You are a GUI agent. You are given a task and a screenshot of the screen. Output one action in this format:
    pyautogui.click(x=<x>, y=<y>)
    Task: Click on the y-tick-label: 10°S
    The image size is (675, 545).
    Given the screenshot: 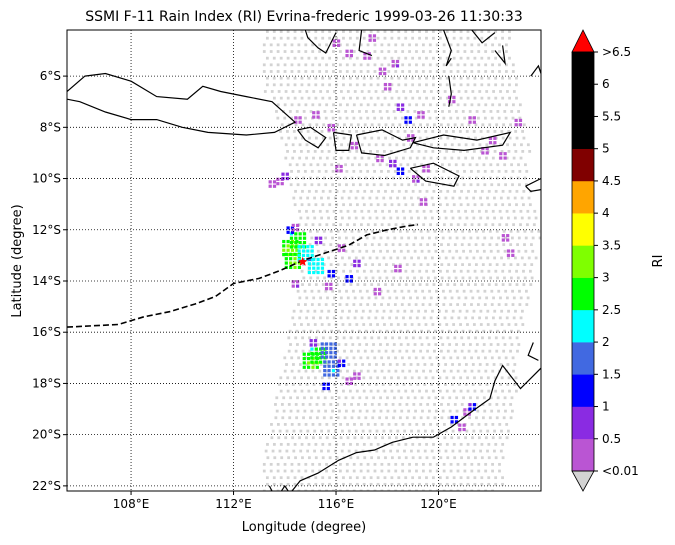 What is the action you would take?
    pyautogui.click(x=46, y=179)
    